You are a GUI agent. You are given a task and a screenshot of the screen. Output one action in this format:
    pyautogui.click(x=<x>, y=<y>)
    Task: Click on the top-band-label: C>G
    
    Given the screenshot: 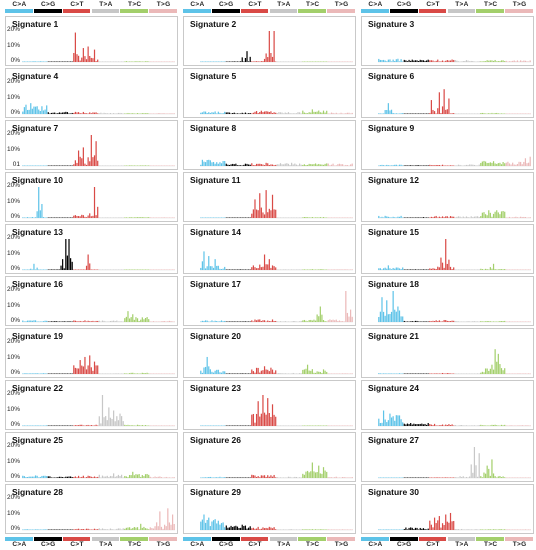 What is the action you would take?
    pyautogui.click(x=226, y=4)
    